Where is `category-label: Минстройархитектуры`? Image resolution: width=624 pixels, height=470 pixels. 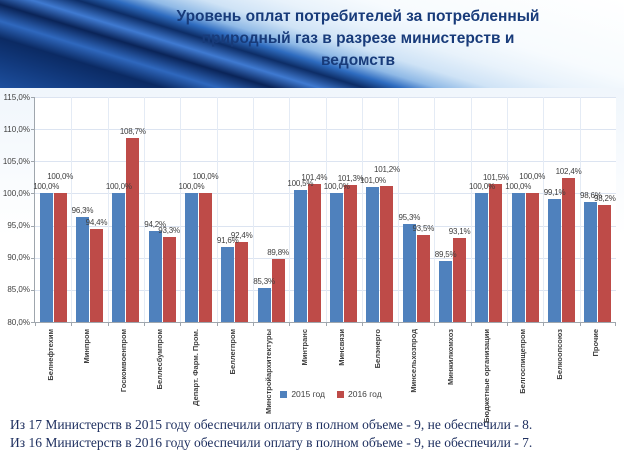
category-label: Минстройархитектуры is located at coordinates (269, 371).